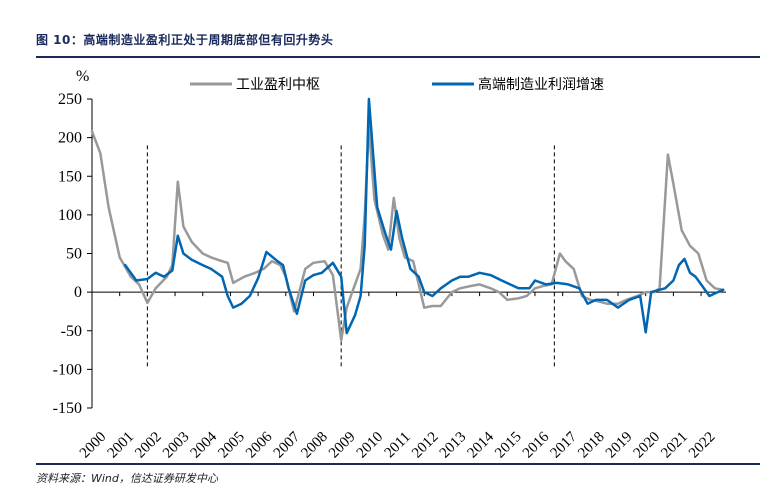 This screenshot has height=486, width=762. Describe the element at coordinates (70, 138) in the screenshot. I see `y-tick-label: 200` at that location.